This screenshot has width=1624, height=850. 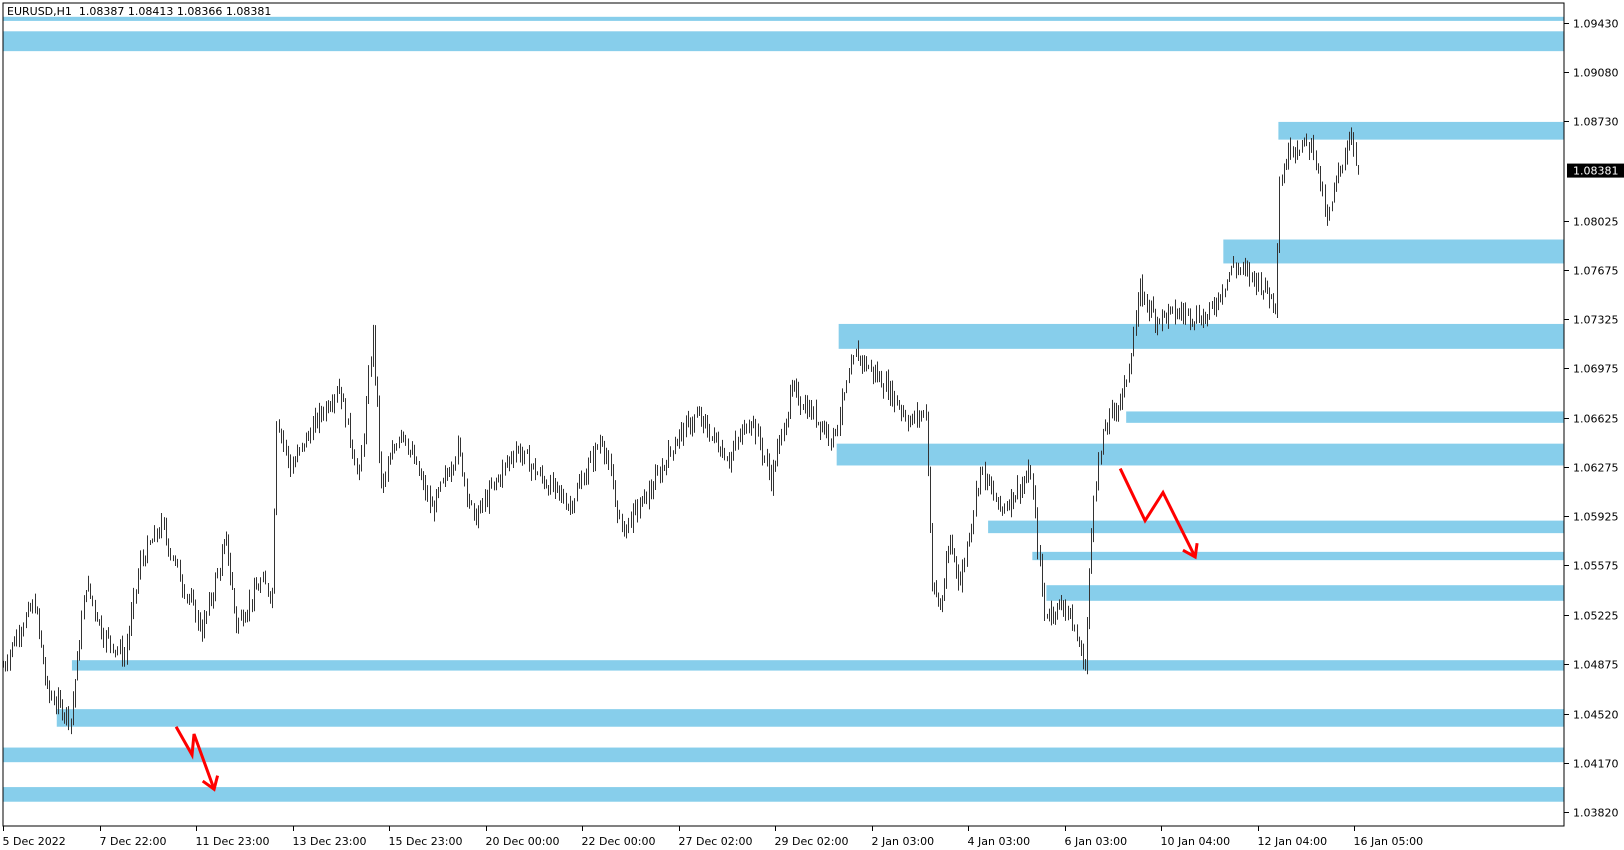 What do you see at coordinates (619, 841) in the screenshot?
I see `time-tick-label: 22 Dec 00:00` at bounding box center [619, 841].